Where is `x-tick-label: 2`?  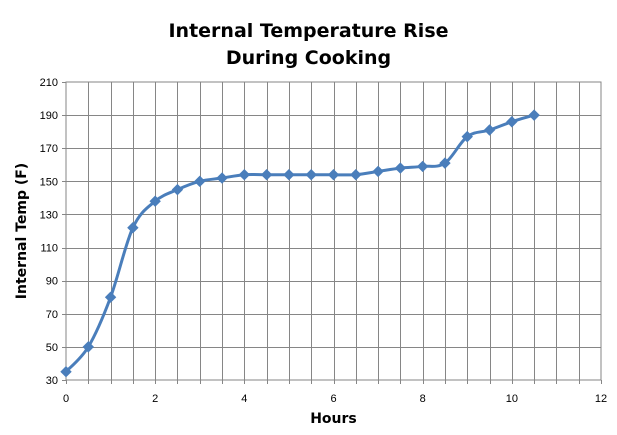 x-tick-label: 2 is located at coordinates (155, 399).